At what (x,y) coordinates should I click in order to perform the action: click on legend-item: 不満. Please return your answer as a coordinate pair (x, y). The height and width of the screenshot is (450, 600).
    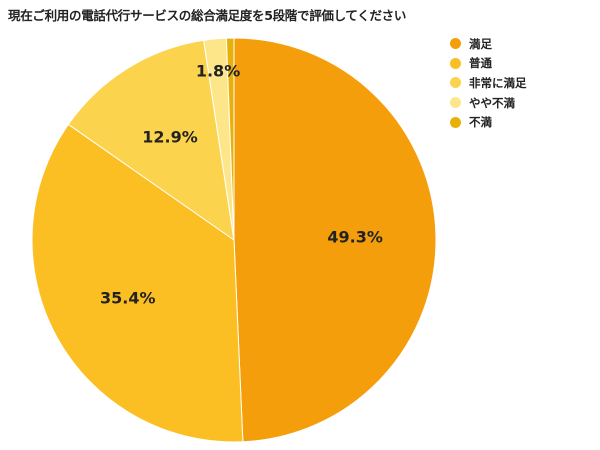
    Looking at the image, I should click on (488, 122).